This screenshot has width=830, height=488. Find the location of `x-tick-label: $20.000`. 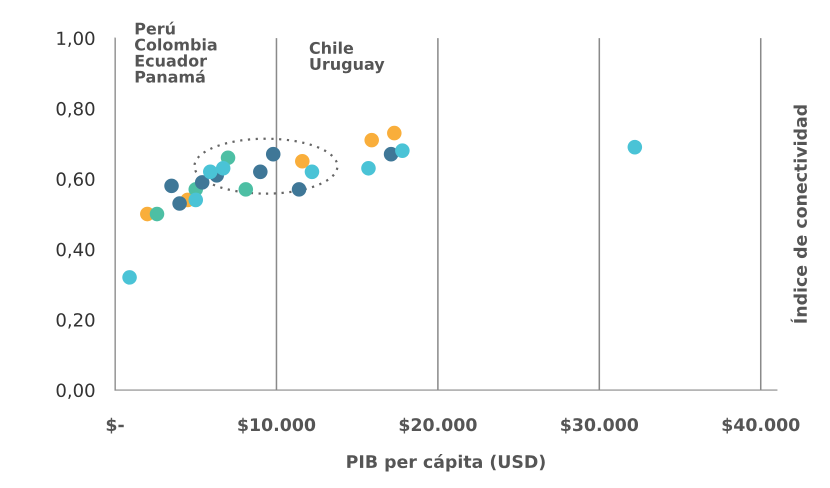

x-tick-label: $20.000 is located at coordinates (438, 426).